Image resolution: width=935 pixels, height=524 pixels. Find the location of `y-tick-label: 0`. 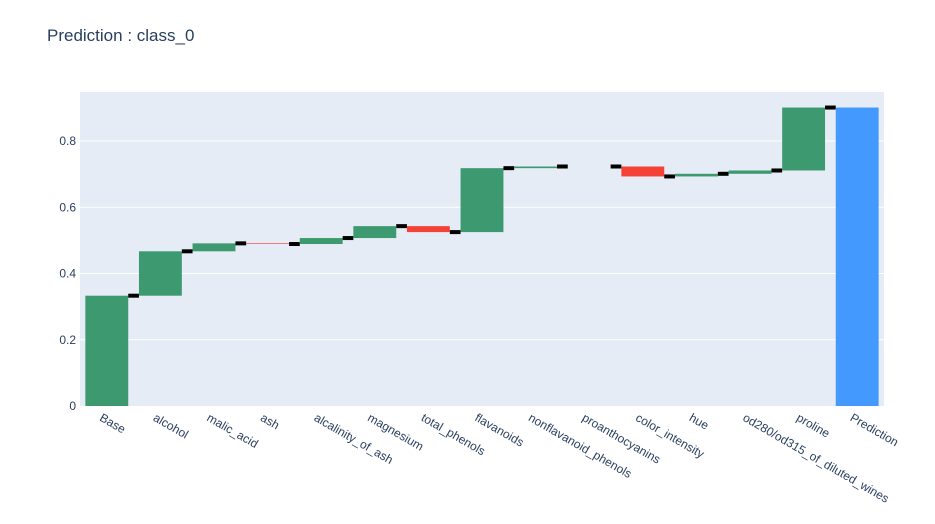

y-tick-label: 0 is located at coordinates (72, 406).